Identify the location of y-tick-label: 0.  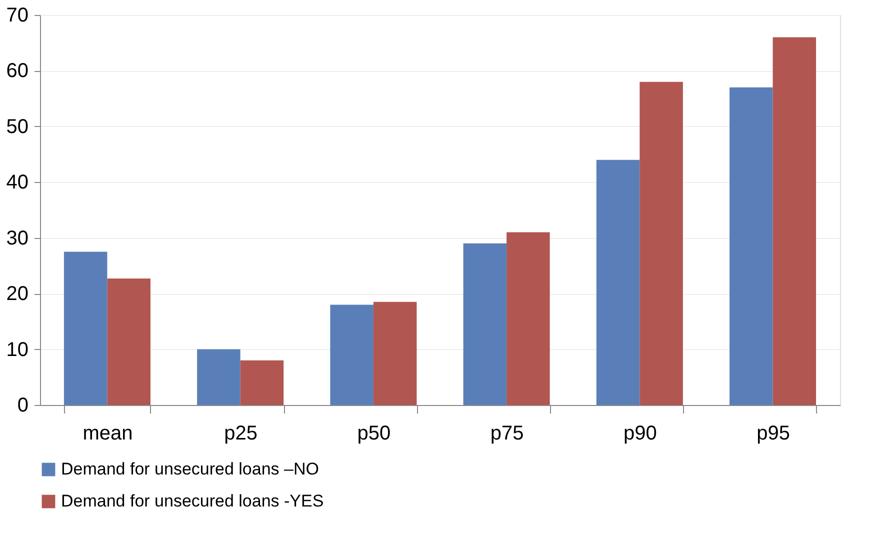
(22, 405).